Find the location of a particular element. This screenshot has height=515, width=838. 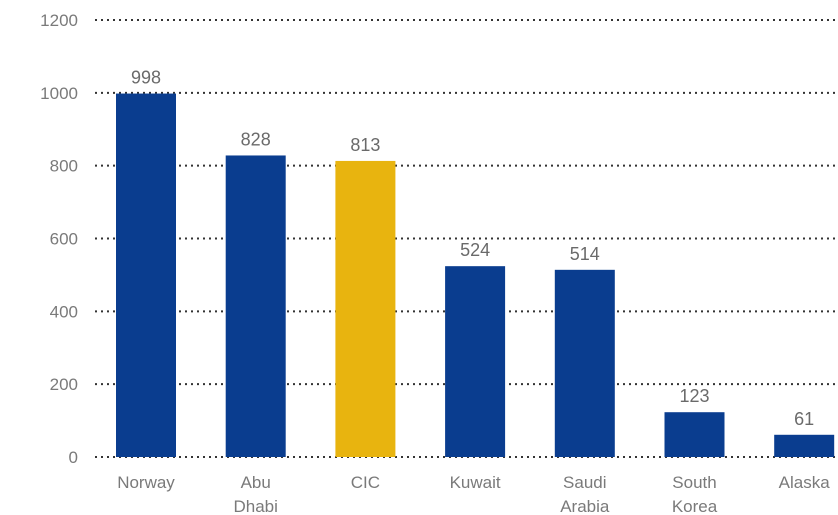

data-label: 514 is located at coordinates (585, 254).